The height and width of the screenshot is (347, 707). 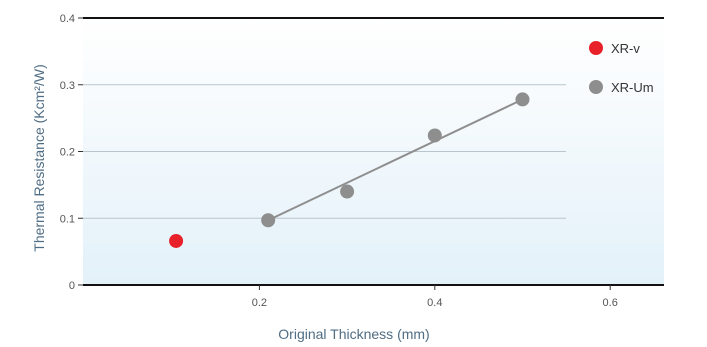 What do you see at coordinates (67, 219) in the screenshot?
I see `y-tick-label: 0.1` at bounding box center [67, 219].